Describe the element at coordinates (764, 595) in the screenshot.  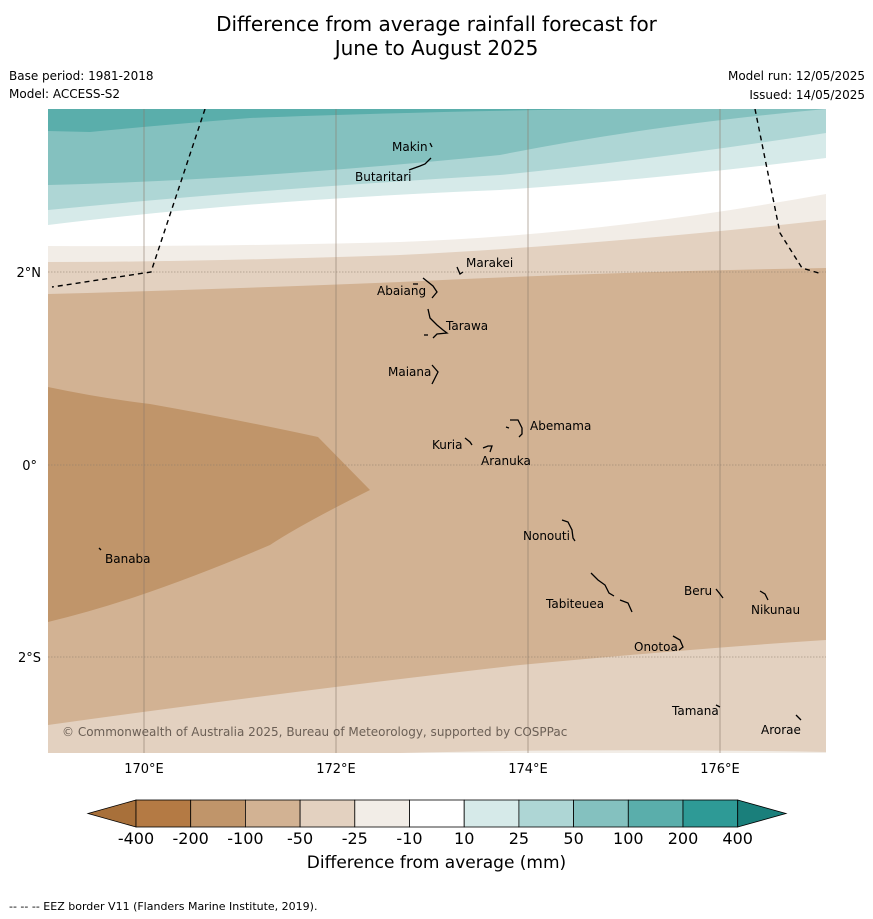
I see `island-shape-nikunau` at that location.